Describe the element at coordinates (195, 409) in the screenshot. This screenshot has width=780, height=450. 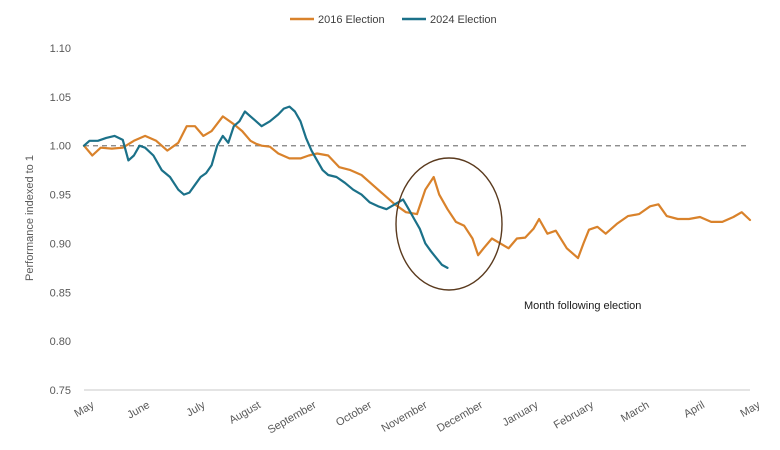
I see `x-tick-label: July` at that location.